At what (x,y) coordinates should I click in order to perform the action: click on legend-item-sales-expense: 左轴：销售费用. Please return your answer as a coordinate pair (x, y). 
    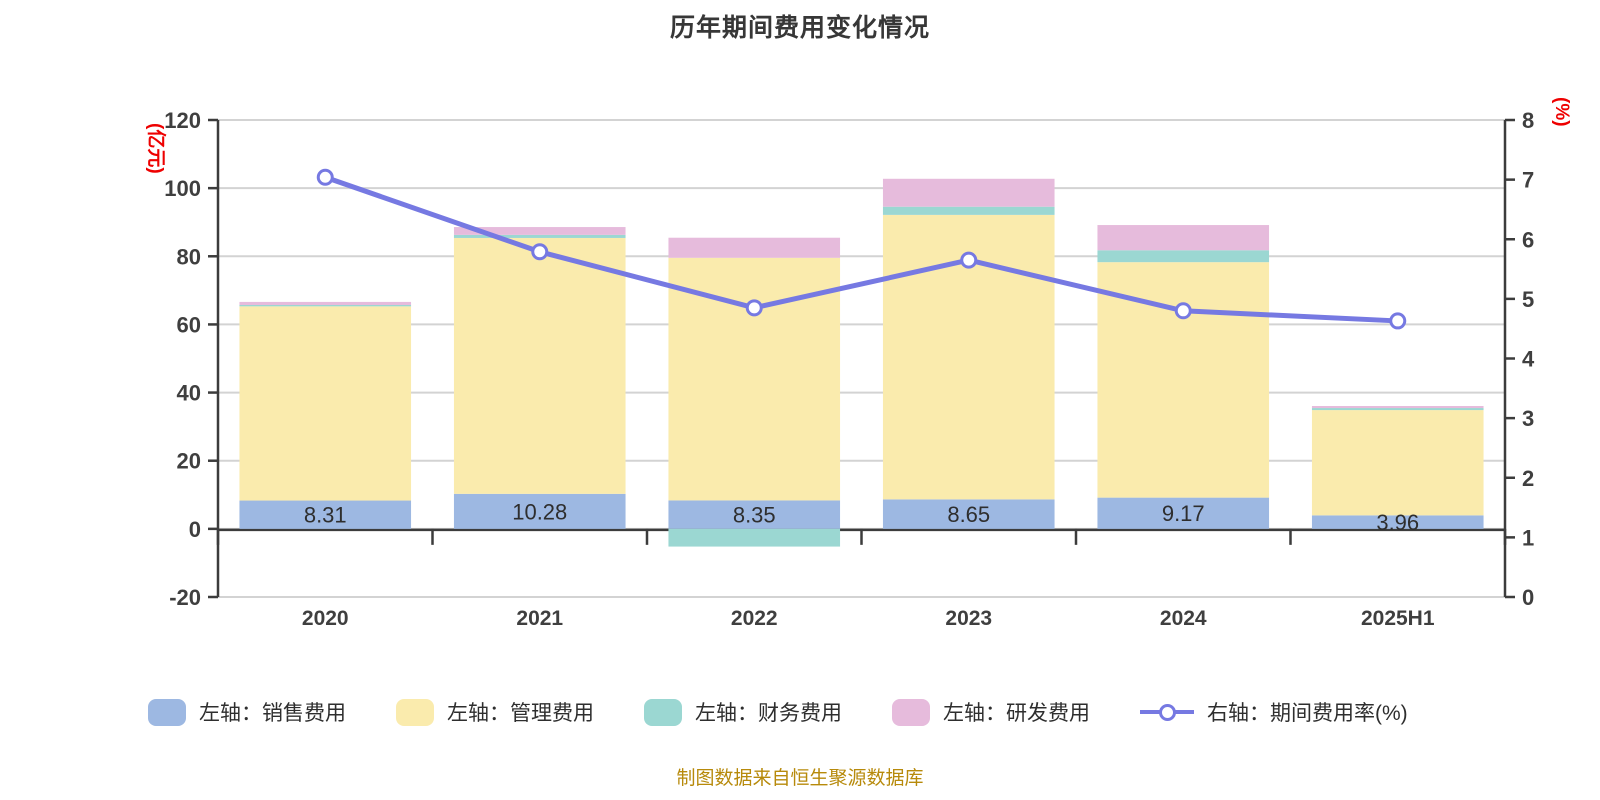
    Looking at the image, I should click on (247, 712).